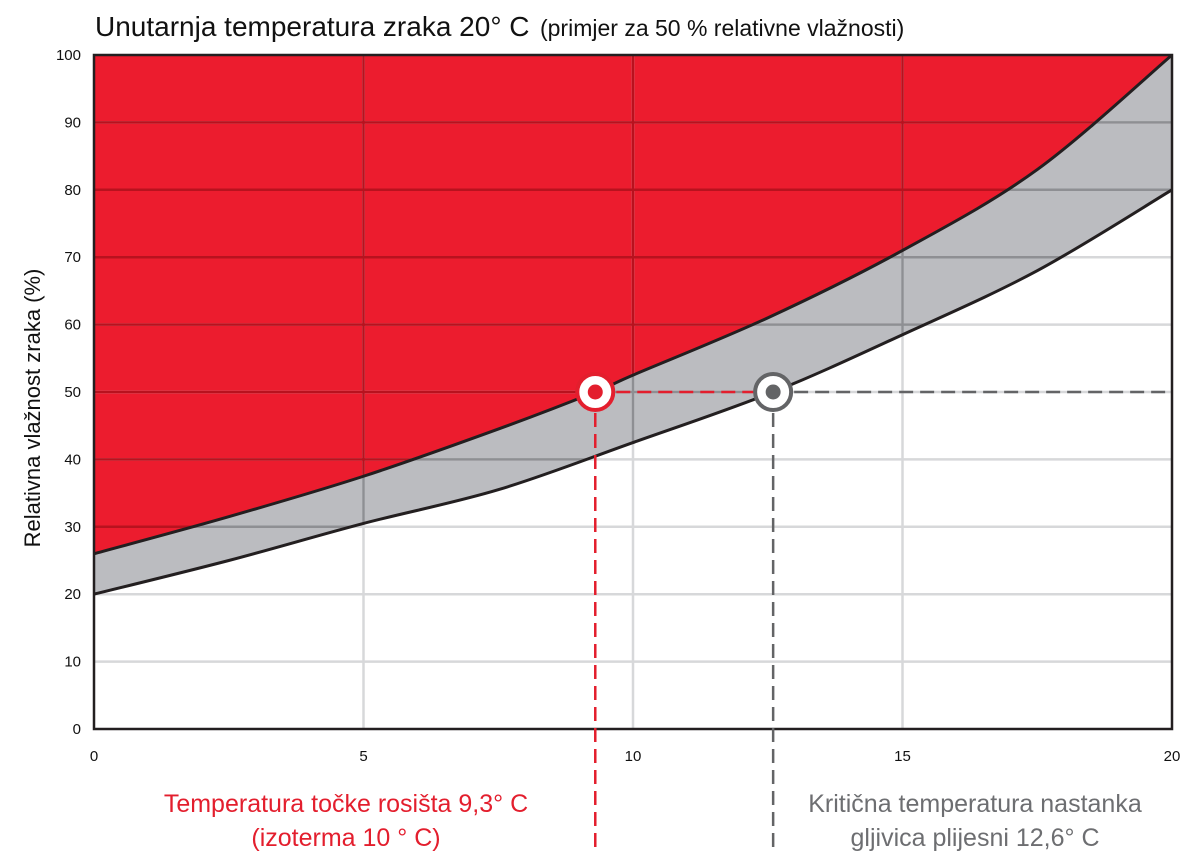 Image resolution: width=1200 pixels, height=858 pixels. Describe the element at coordinates (773, 392) in the screenshot. I see `mould-marker-dot` at that location.